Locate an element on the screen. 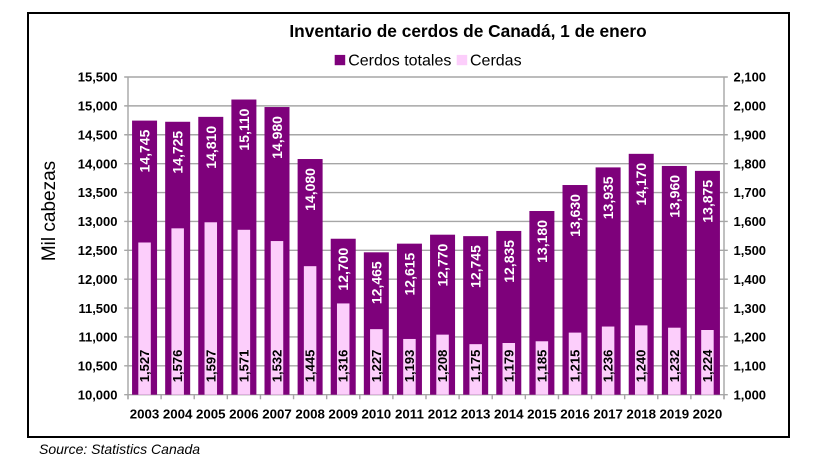  svg-text: 2012 is located at coordinates (443, 414).